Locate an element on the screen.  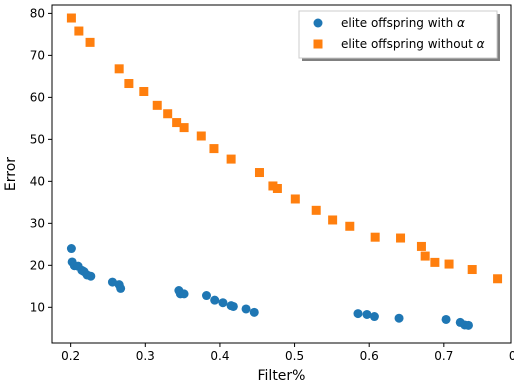
y-tick-label: 70 is located at coordinates (37, 55).